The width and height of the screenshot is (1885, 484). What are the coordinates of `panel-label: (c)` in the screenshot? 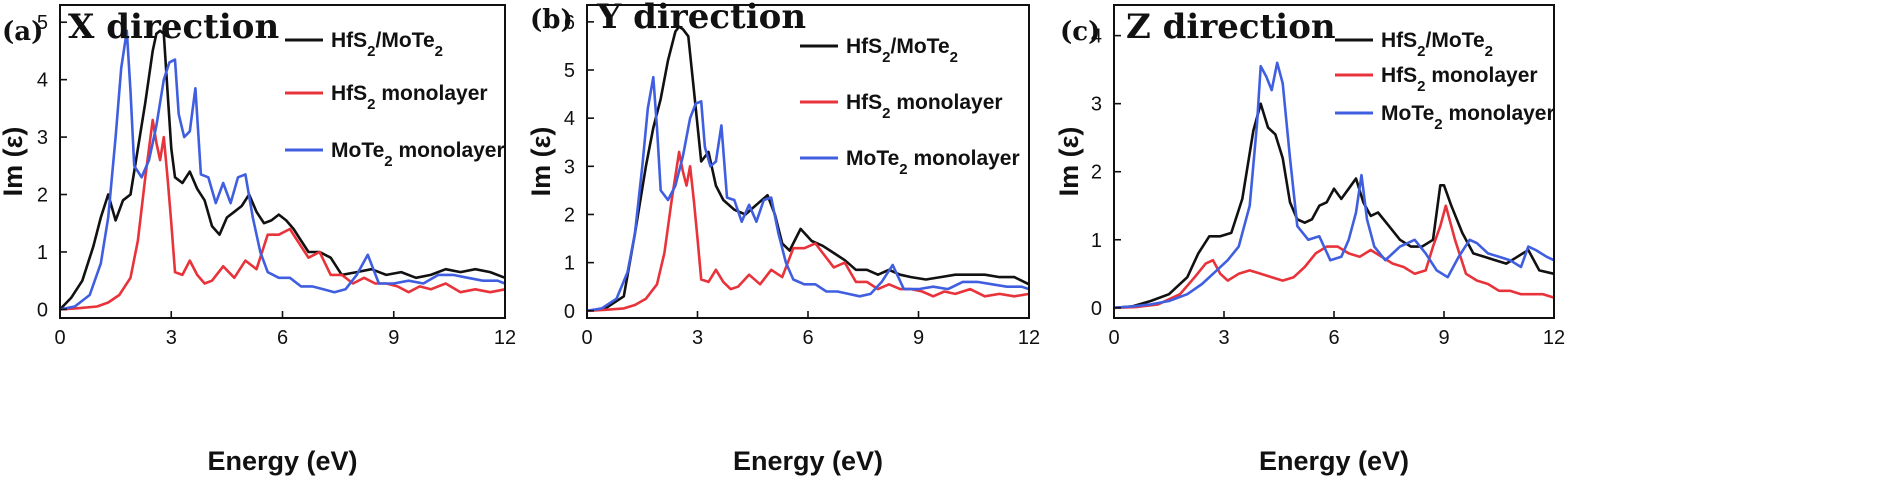 It's located at (1080, 32).